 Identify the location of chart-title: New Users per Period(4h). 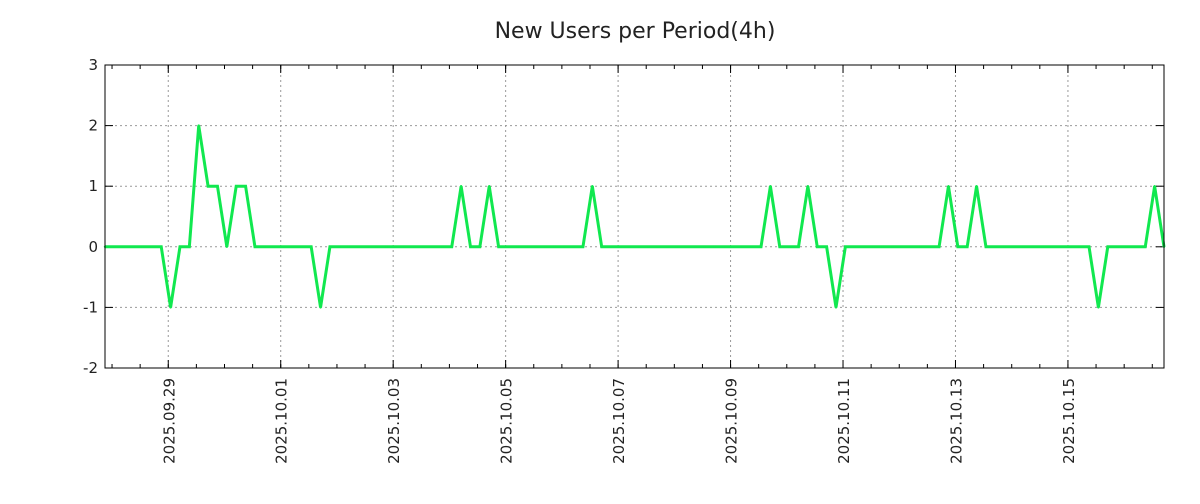
(635, 31).